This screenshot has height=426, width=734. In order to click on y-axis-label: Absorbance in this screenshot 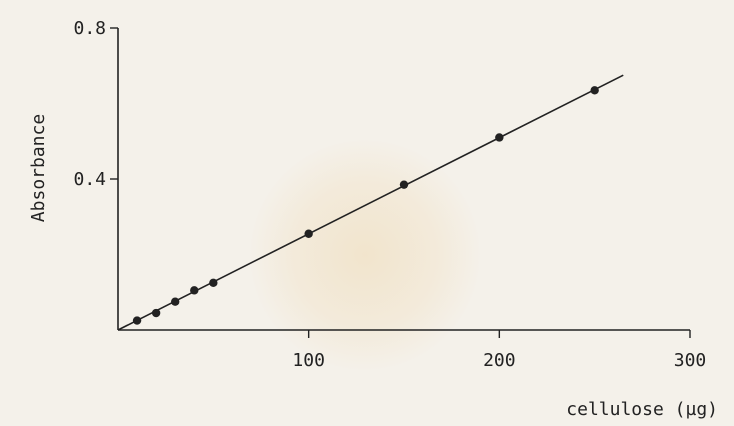, I will do `click(38, 168)`.